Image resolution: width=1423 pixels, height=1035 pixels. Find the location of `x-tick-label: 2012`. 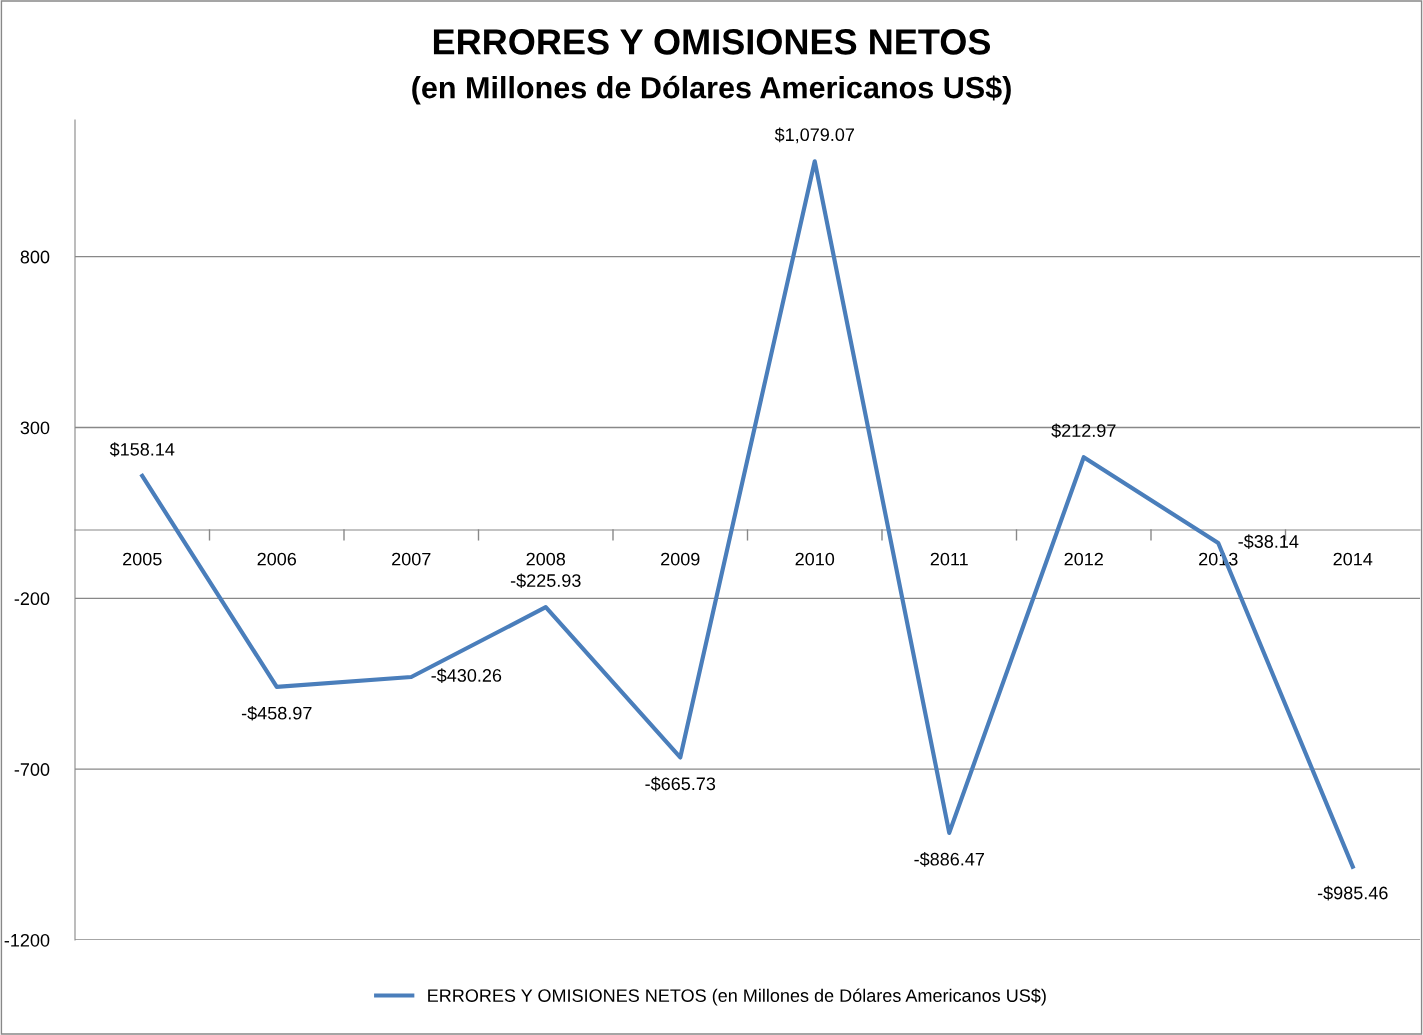

x-tick-label: 2012 is located at coordinates (1083, 559).